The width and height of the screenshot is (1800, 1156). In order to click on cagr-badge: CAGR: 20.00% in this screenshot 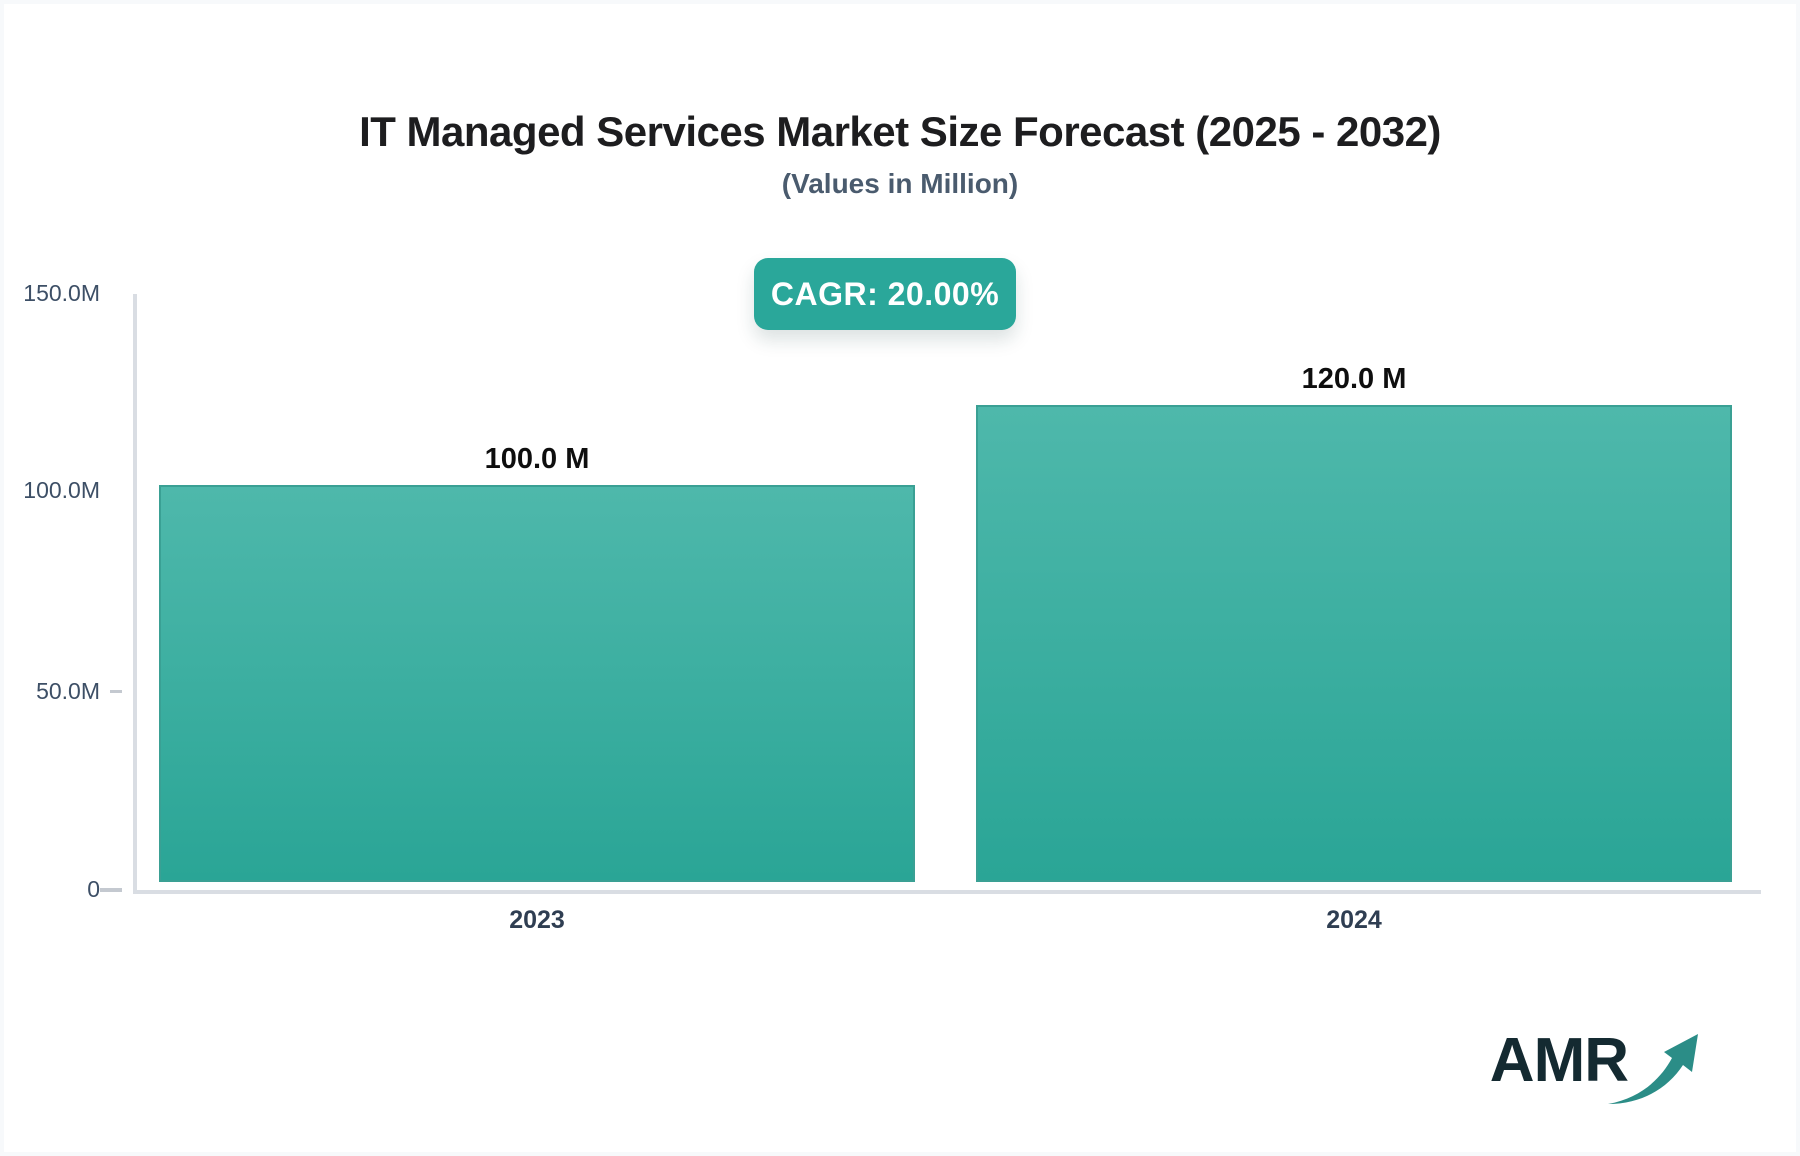, I will do `click(885, 294)`.